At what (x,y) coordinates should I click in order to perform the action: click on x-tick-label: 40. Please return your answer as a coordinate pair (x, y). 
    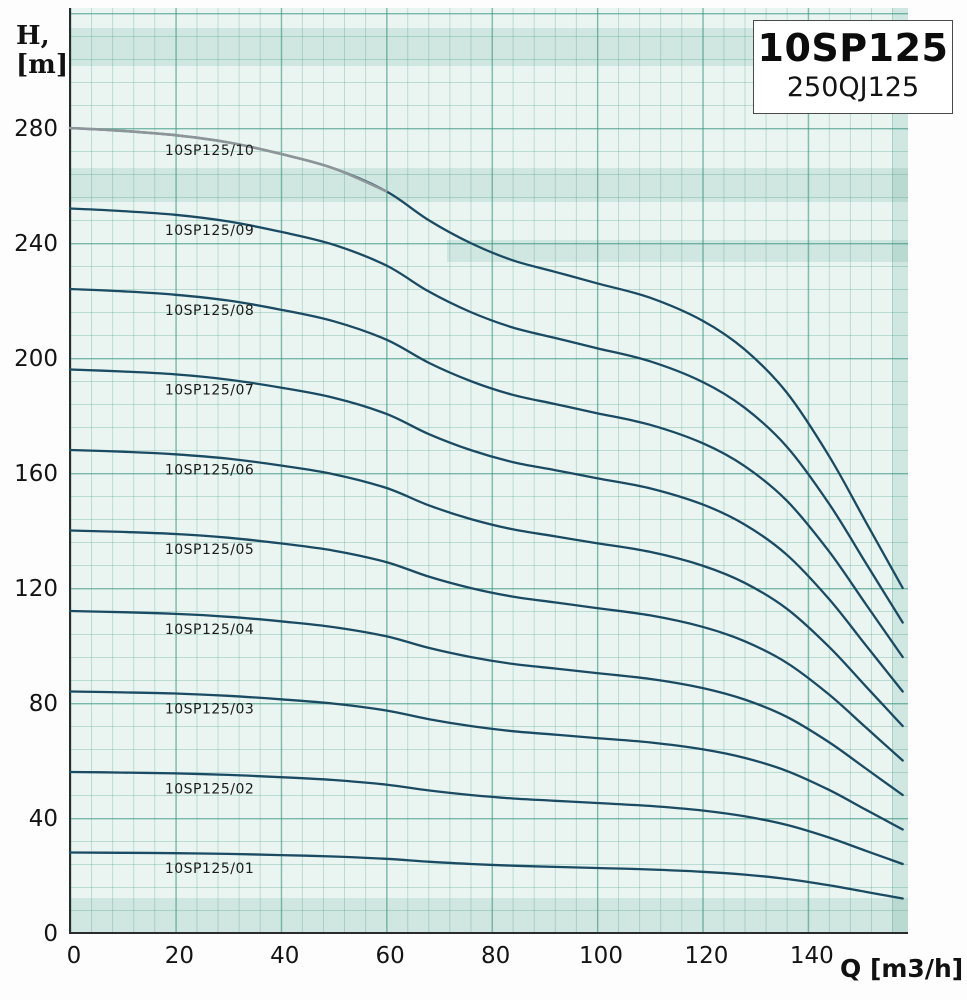
    Looking at the image, I should click on (284, 956).